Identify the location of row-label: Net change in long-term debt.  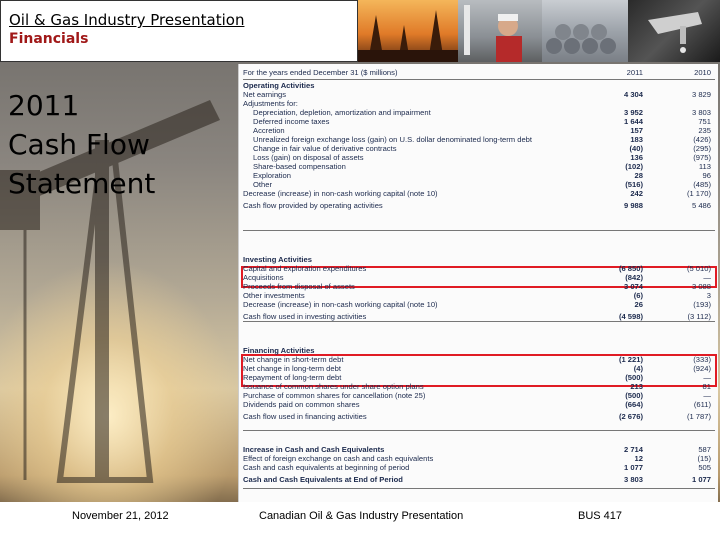
(292, 368).